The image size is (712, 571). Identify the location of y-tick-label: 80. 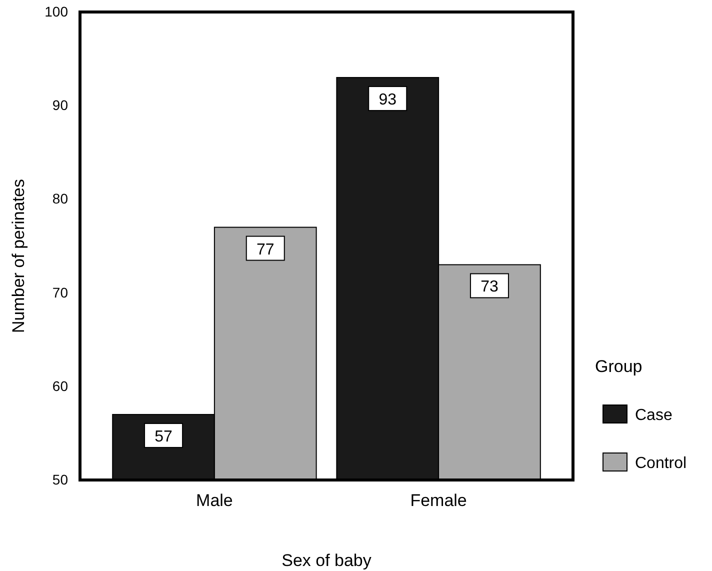
(60, 198).